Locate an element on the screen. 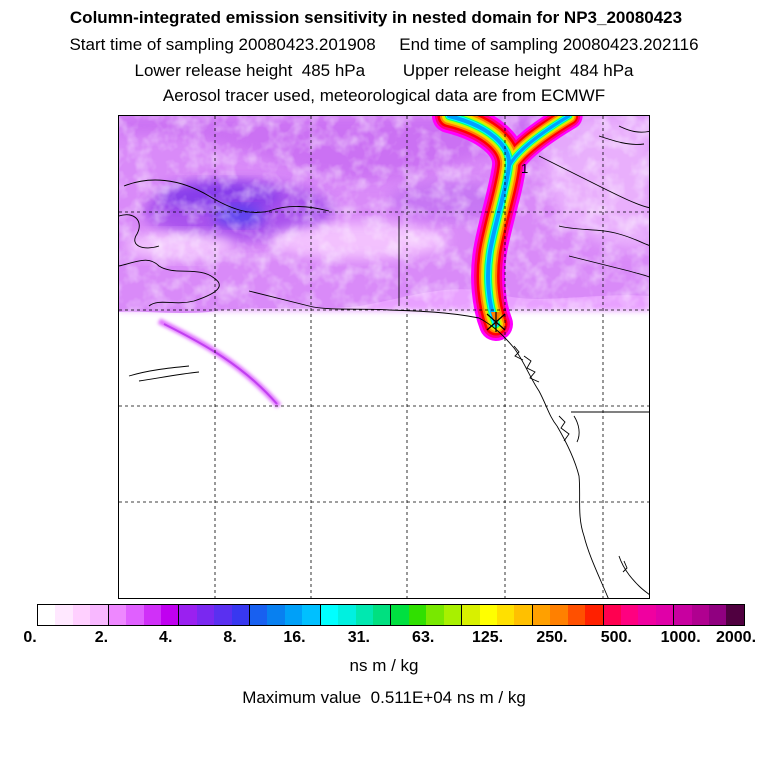 This screenshot has height=768, width=768. release-marker-label: 1 is located at coordinates (524, 168).